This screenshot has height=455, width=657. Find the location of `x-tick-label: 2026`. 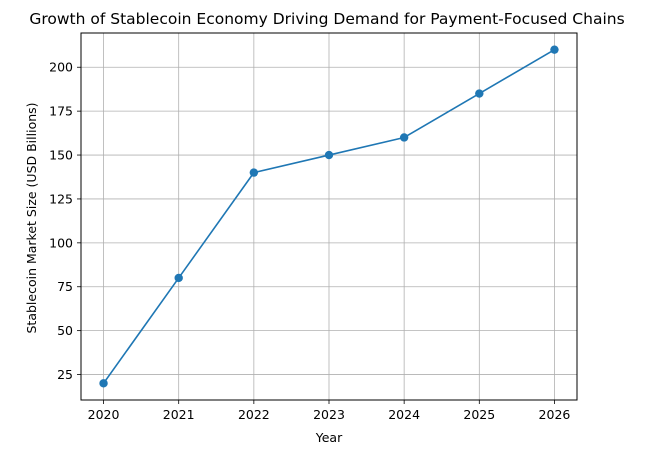

x-tick-label: 2026 is located at coordinates (555, 414).